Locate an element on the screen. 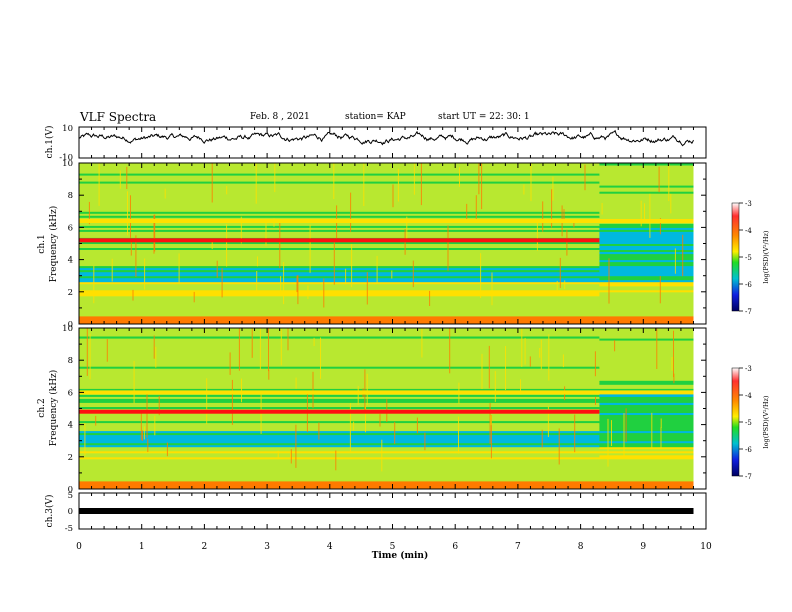 This screenshot has height=612, width=792. freq-tick-label: 8 is located at coordinates (70, 196).